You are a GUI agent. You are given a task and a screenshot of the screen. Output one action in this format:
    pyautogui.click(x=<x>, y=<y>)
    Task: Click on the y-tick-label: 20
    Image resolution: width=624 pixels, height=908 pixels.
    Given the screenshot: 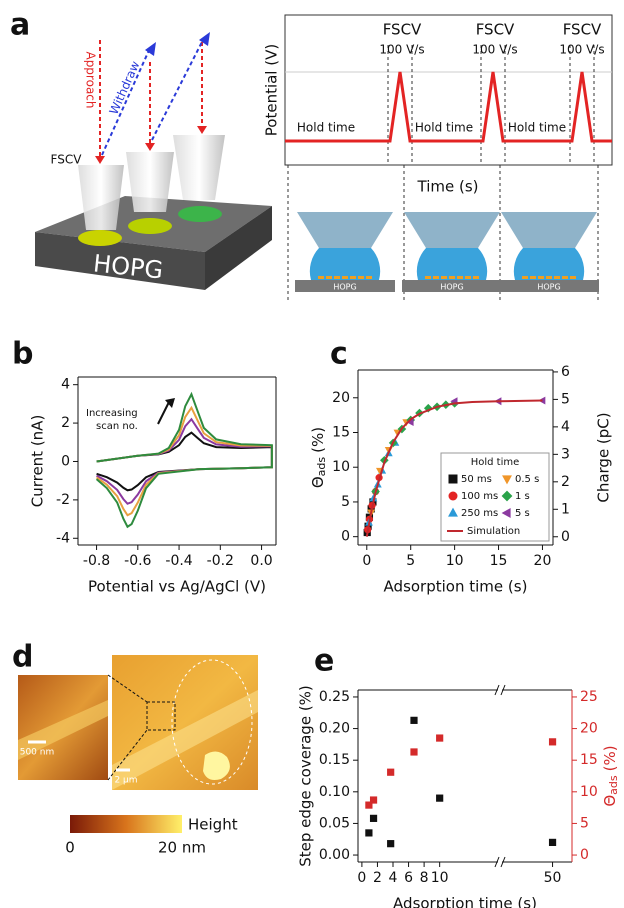 What is the action you would take?
    pyautogui.click(x=341, y=398)
    